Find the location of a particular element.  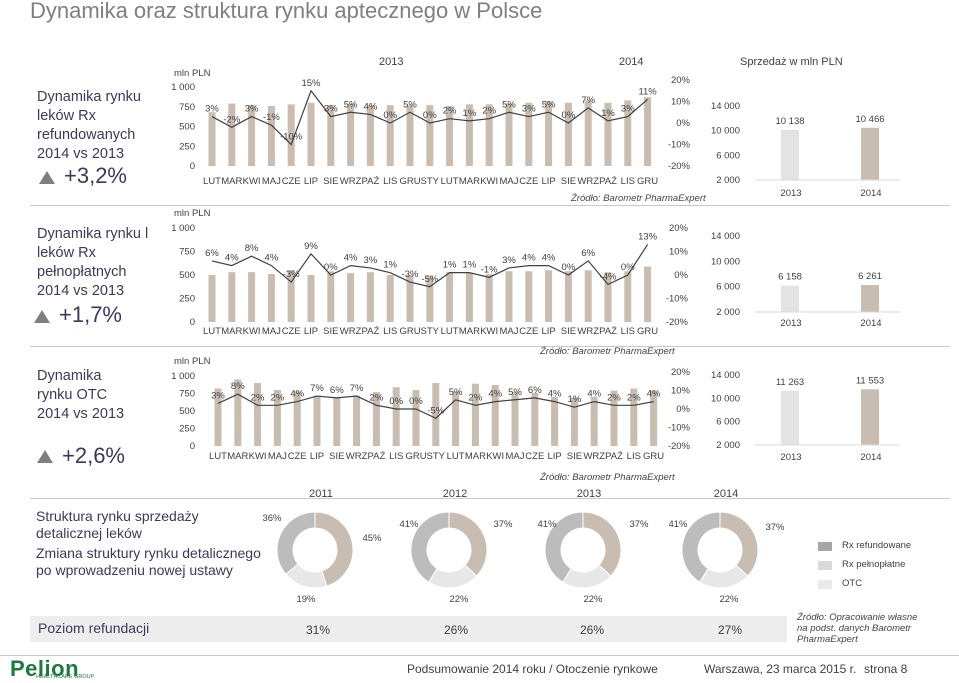

growth-label: -3% is located at coordinates (410, 274).